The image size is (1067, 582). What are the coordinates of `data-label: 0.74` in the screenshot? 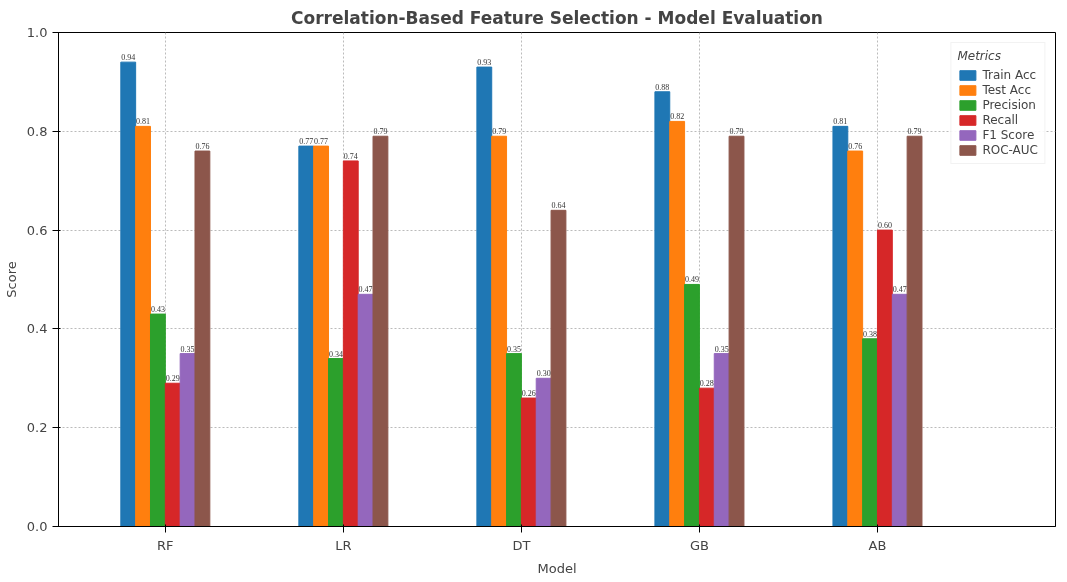 It's located at (350, 156).